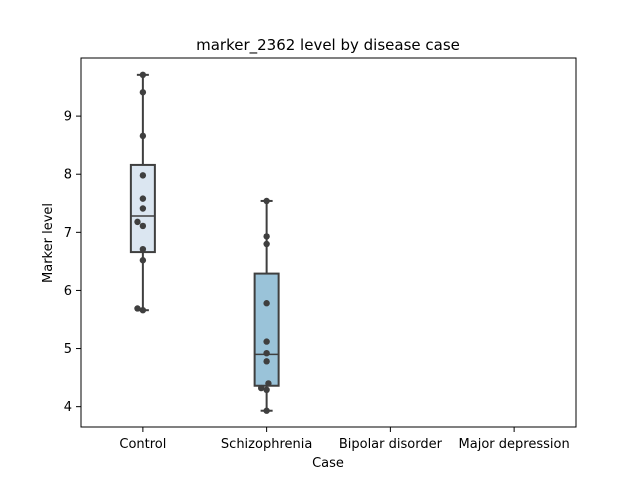 Image resolution: width=640 pixels, height=480 pixels. Describe the element at coordinates (68, 349) in the screenshot. I see `y-tick-label: 5` at that location.